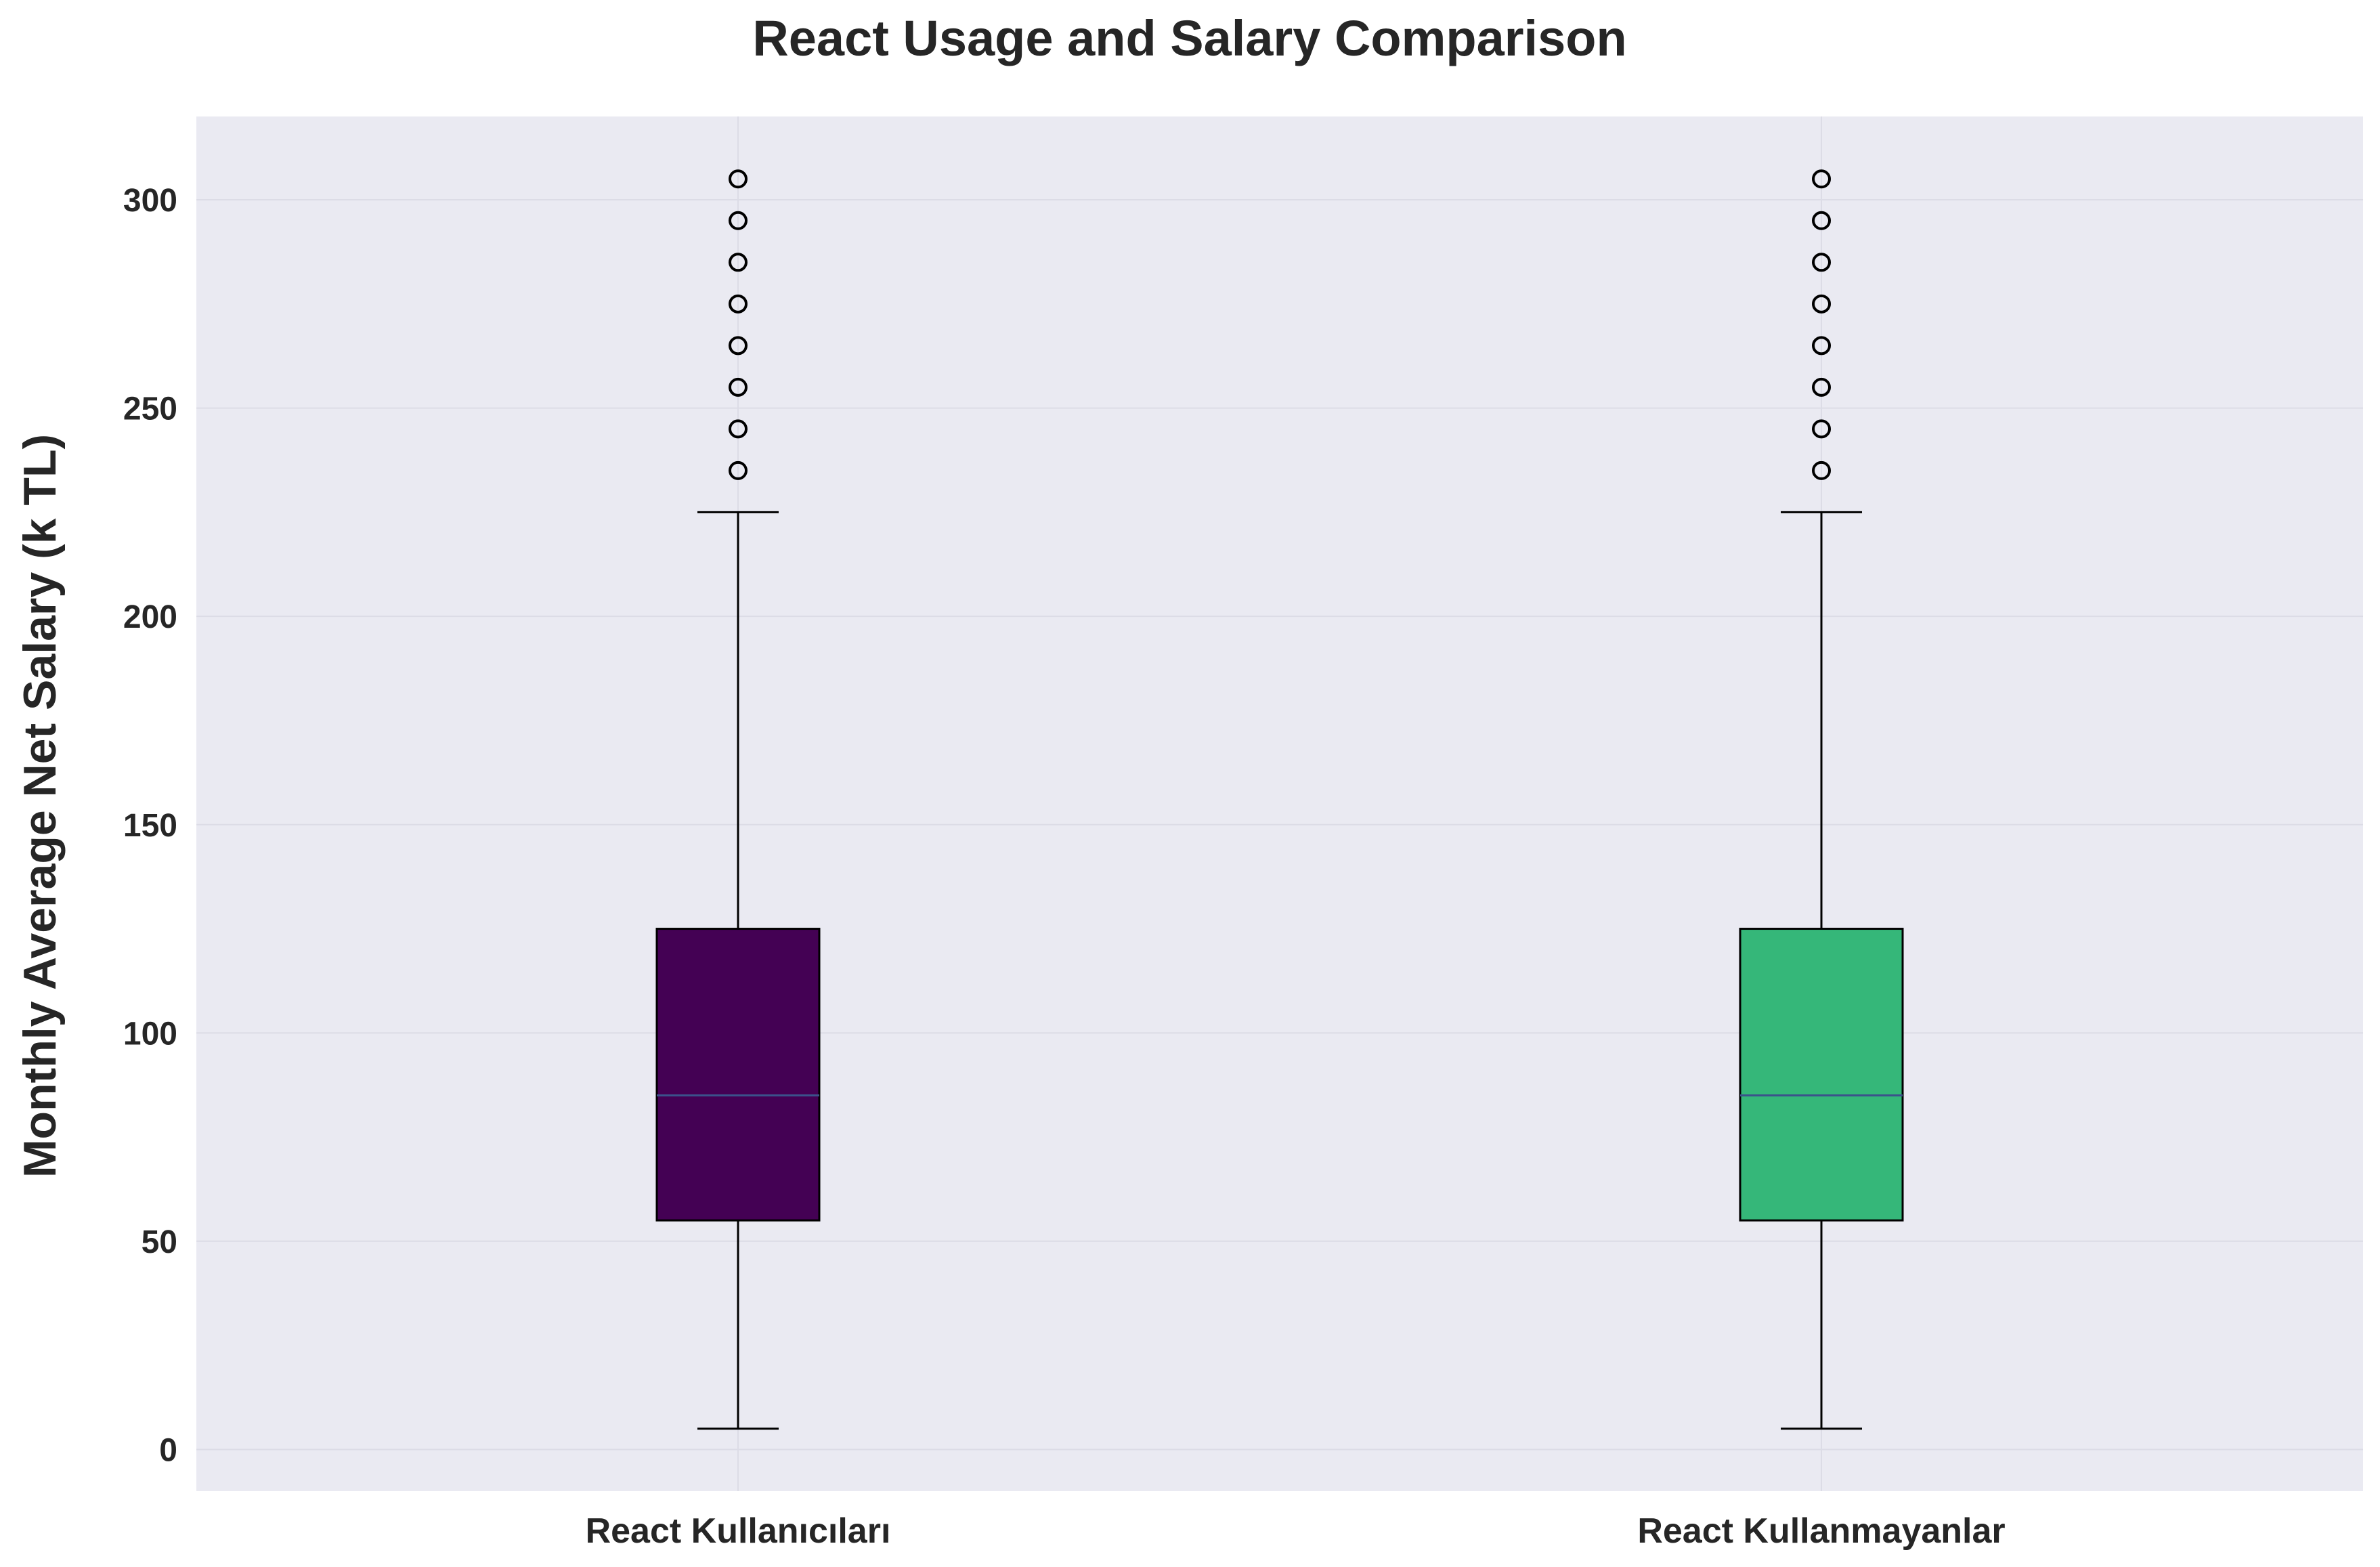 This screenshot has width=2380, height=1567. I want to click on y-tick-label: 250, so click(150, 409).